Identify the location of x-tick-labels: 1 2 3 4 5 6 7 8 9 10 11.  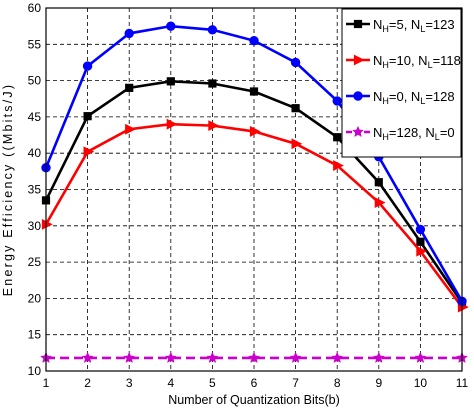
(256, 383).